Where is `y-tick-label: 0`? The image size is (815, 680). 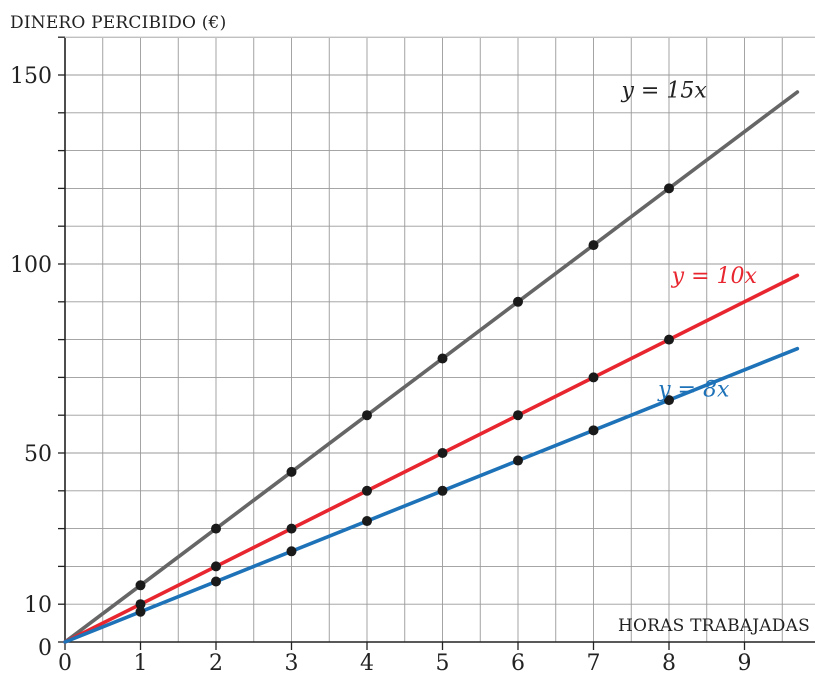 y-tick-label: 0 is located at coordinates (45, 648).